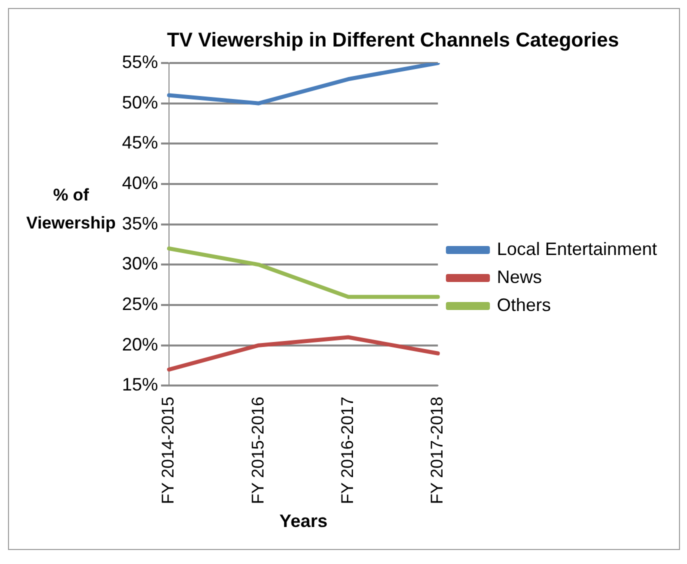  What do you see at coordinates (140, 142) in the screenshot?
I see `y-tick-label: 45%` at bounding box center [140, 142].